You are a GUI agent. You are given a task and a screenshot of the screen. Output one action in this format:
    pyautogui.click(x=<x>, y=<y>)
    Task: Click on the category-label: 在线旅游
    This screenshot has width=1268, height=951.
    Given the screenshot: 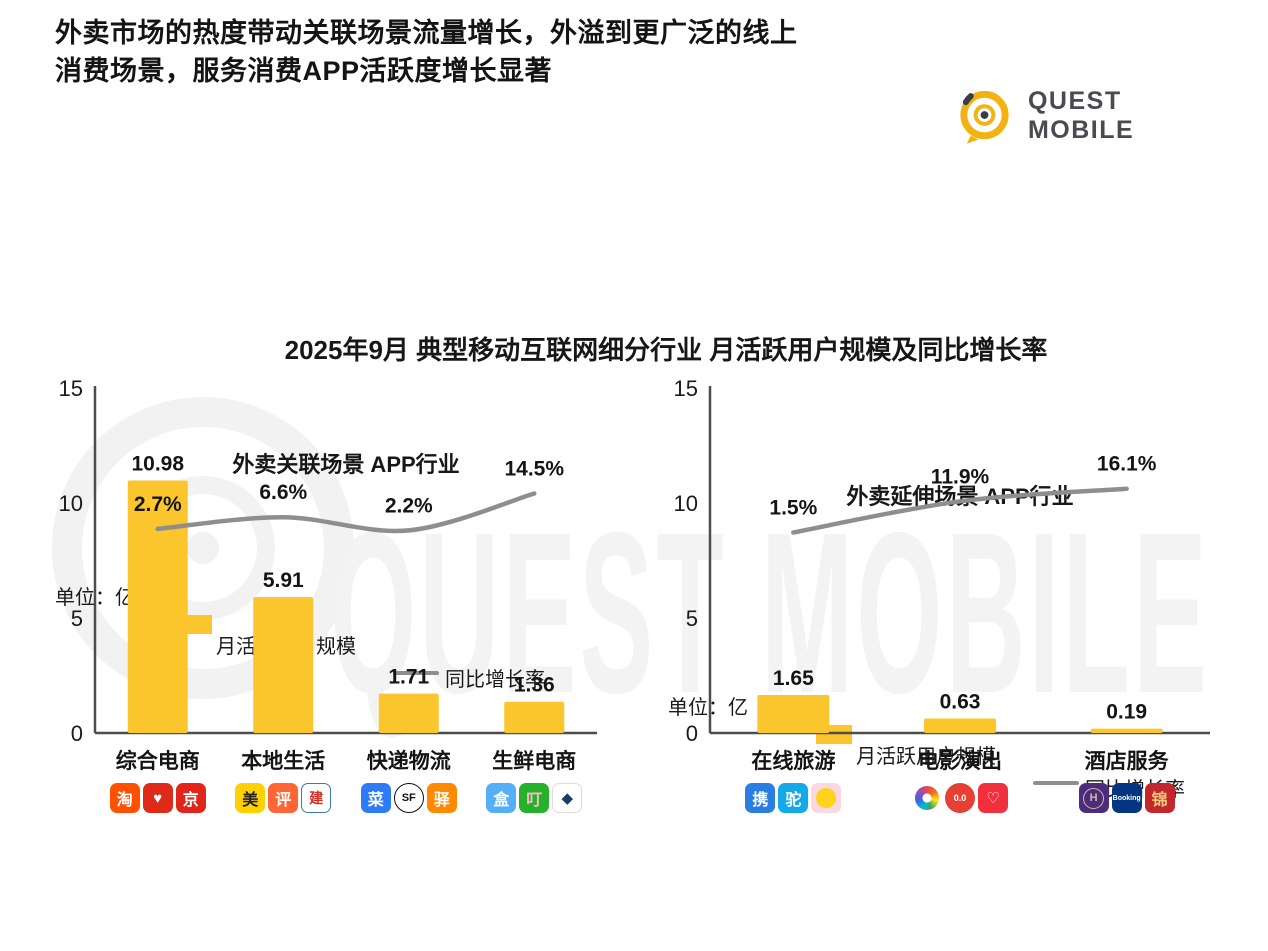 What is the action you would take?
    pyautogui.click(x=793, y=761)
    